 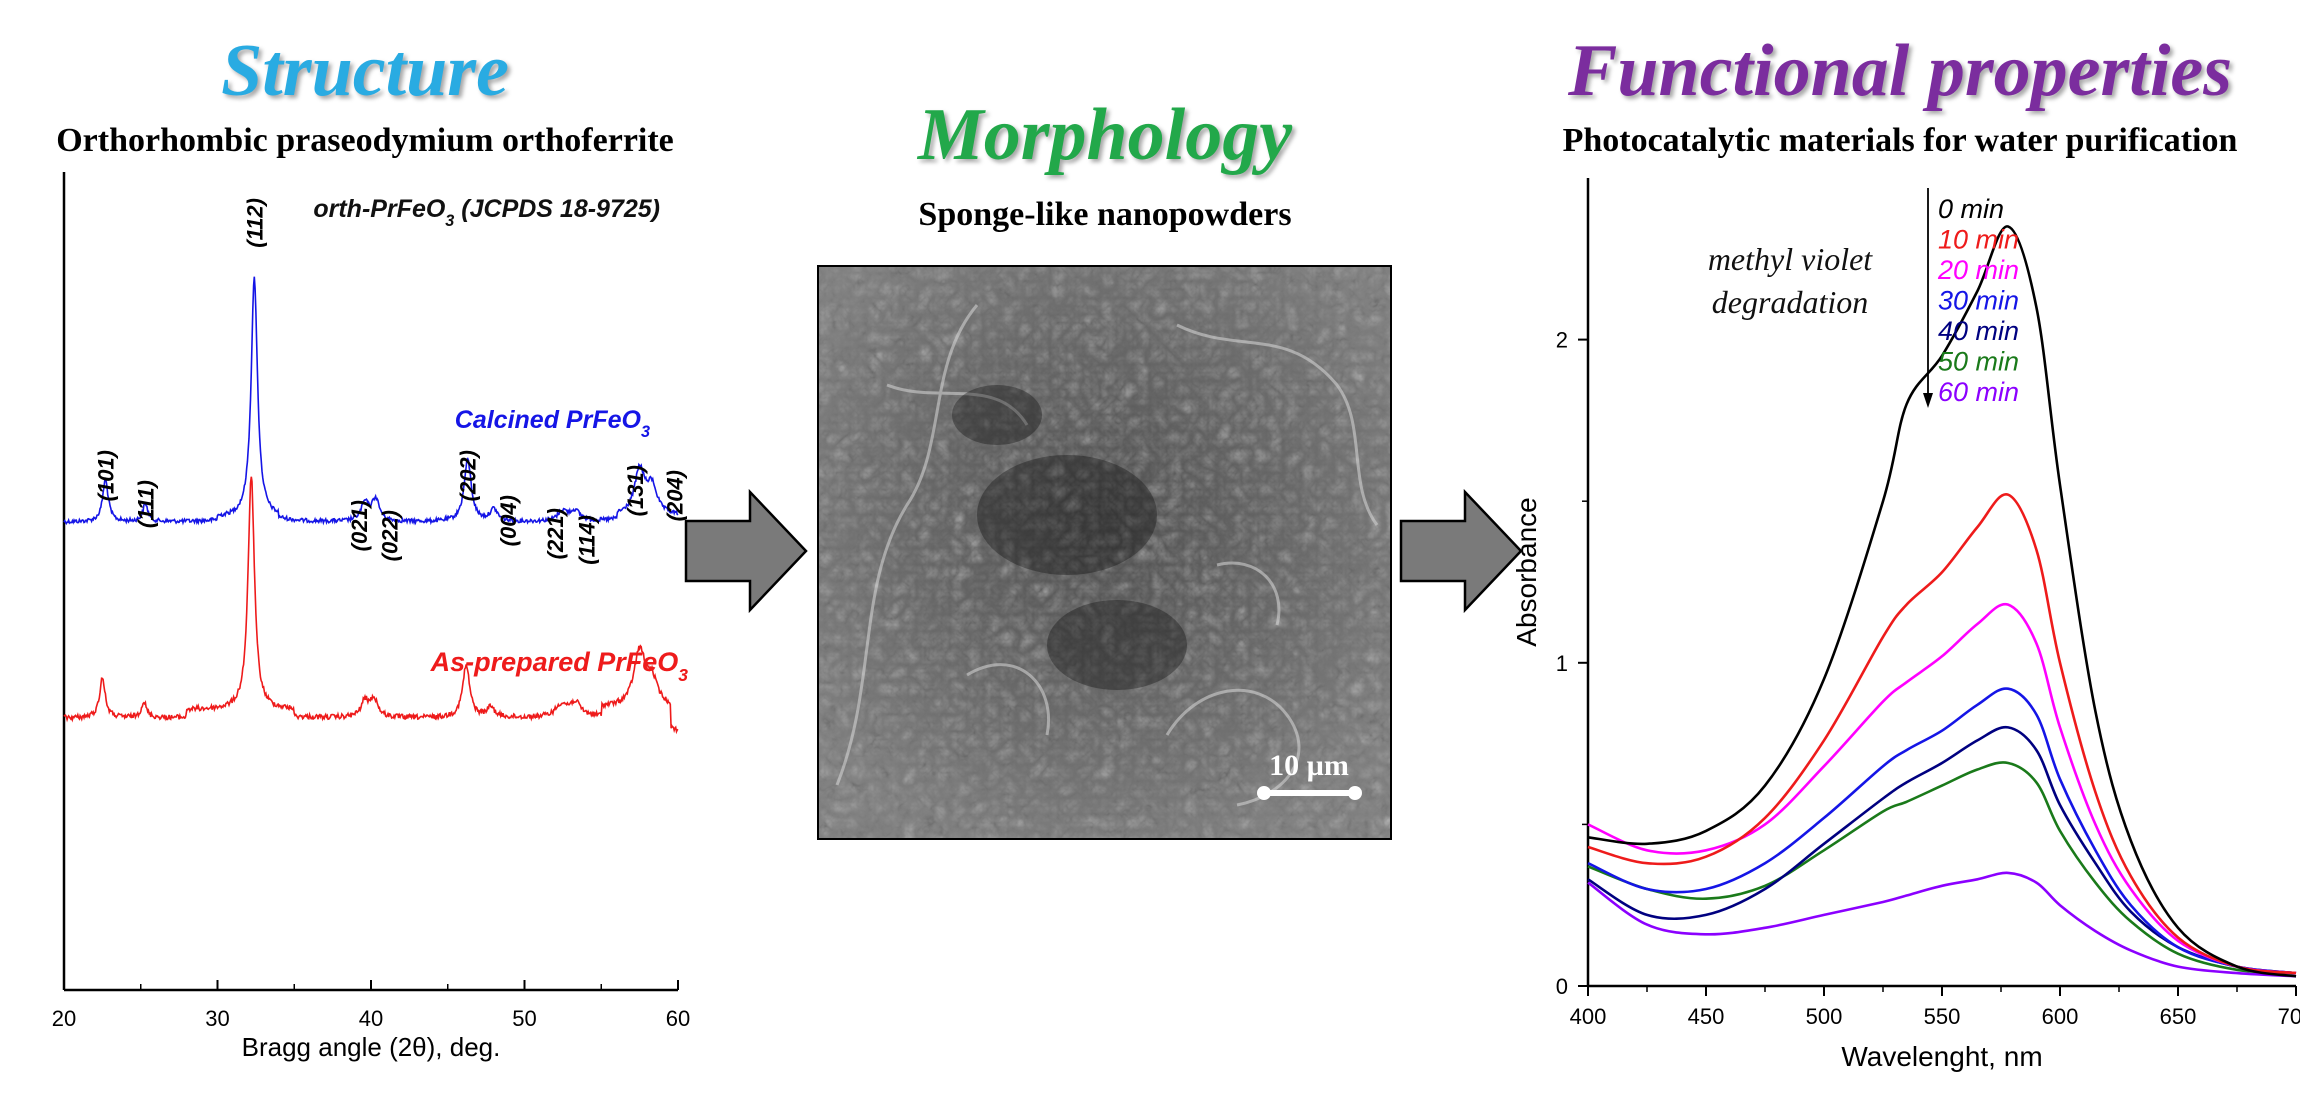 What do you see at coordinates (557, 209) in the screenshot?
I see `label-tail: (JCPDS 18-9725)` at bounding box center [557, 209].